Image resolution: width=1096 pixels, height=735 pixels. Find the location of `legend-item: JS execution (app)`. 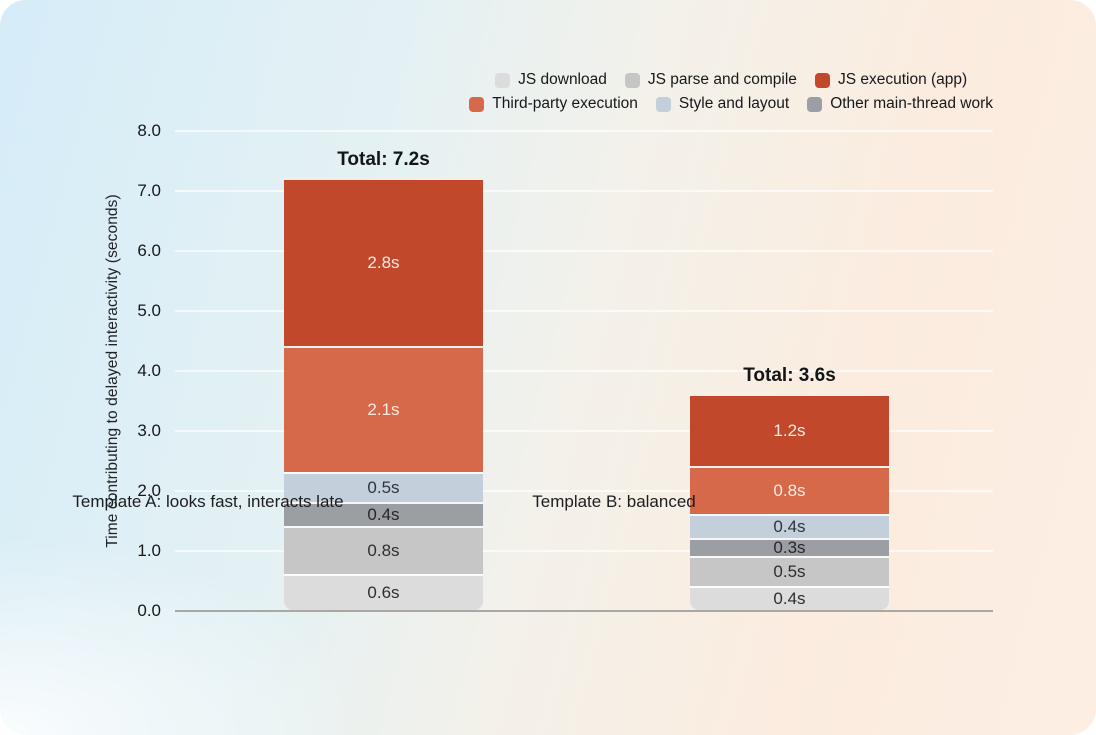

legend-item: JS execution (app) is located at coordinates (891, 80).